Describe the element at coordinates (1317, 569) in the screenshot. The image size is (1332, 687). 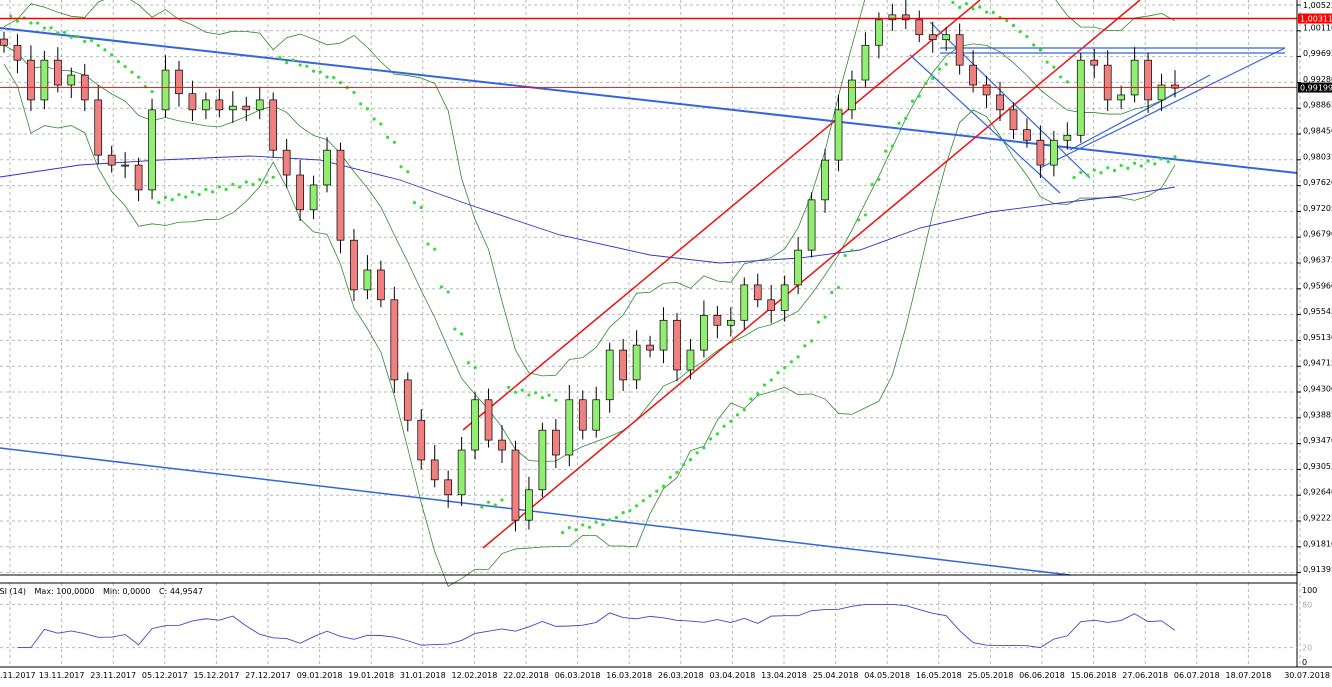
I see `price-tick-label: 0,91395` at that location.